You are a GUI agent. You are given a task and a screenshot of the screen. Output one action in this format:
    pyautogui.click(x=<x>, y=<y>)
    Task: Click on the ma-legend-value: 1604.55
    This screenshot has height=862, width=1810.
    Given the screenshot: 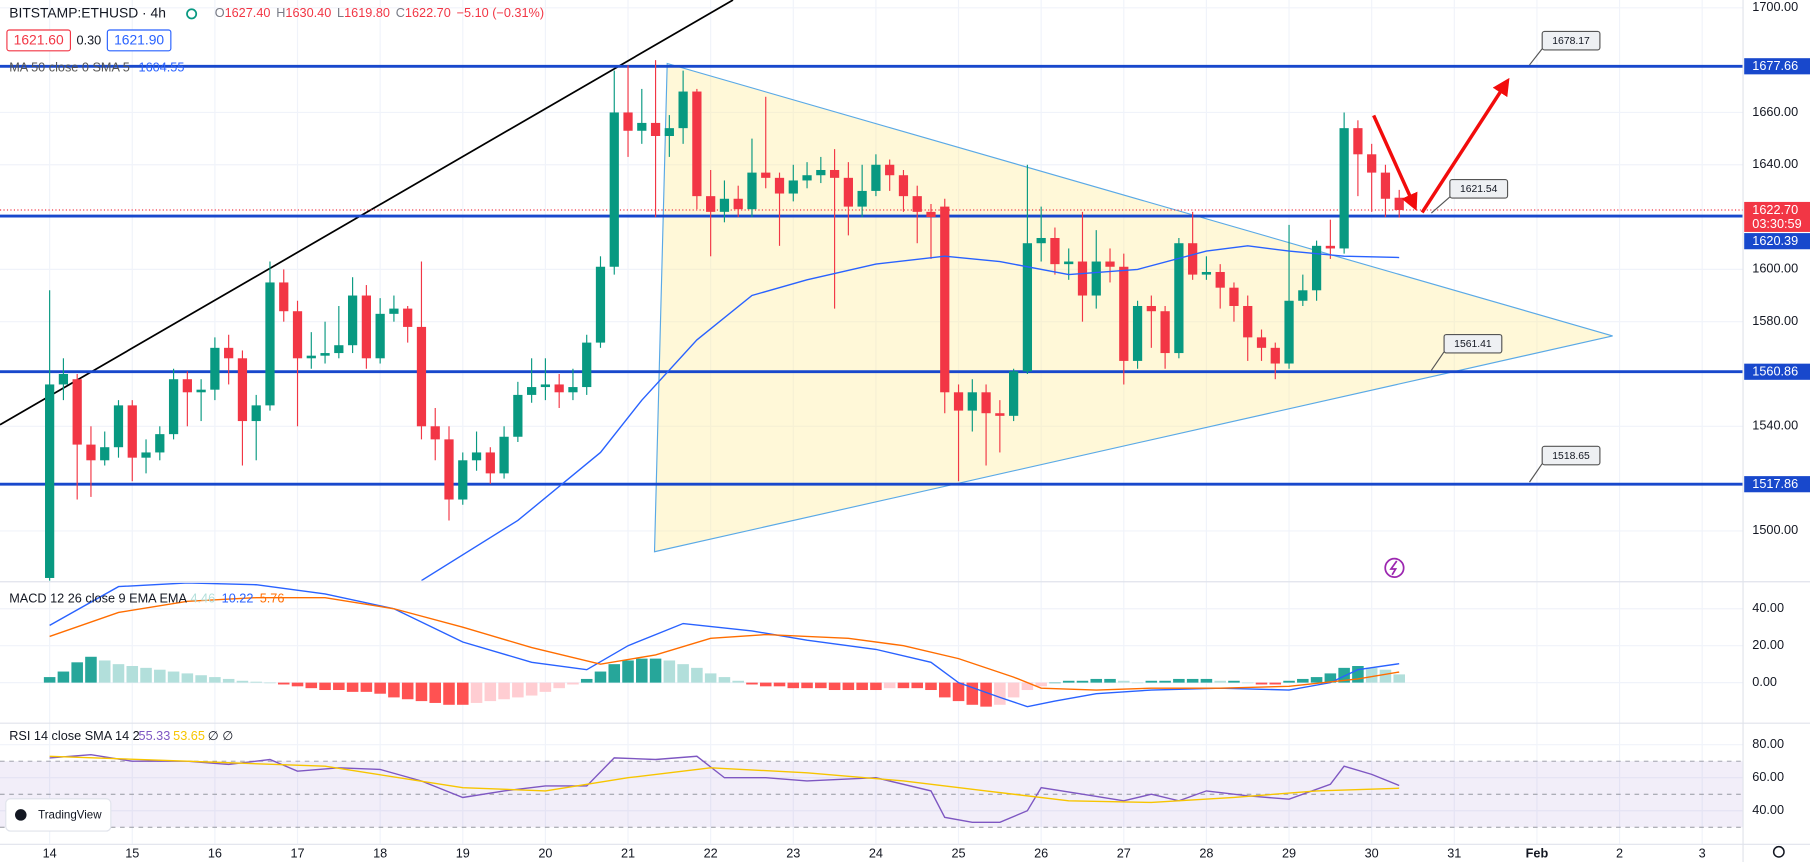 What is the action you would take?
    pyautogui.click(x=162, y=67)
    